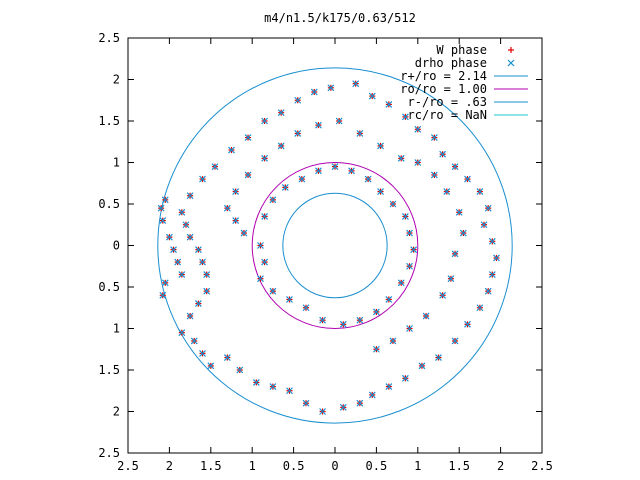  Describe the element at coordinates (447, 102) in the screenshot. I see `legend-label: r-/ro = .63` at that location.